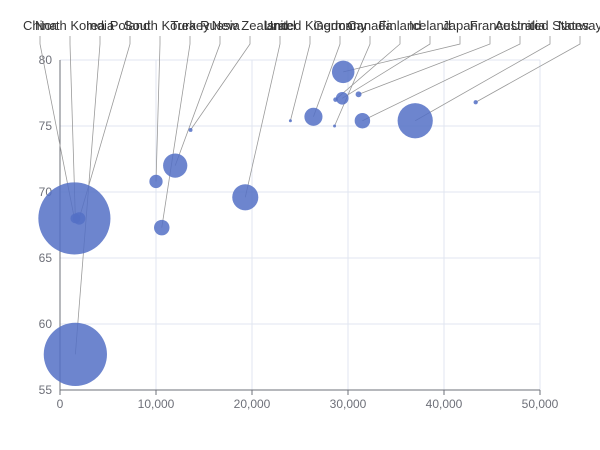 The height and width of the screenshot is (450, 600). I want to click on y-tick-label: 80, so click(46, 60).